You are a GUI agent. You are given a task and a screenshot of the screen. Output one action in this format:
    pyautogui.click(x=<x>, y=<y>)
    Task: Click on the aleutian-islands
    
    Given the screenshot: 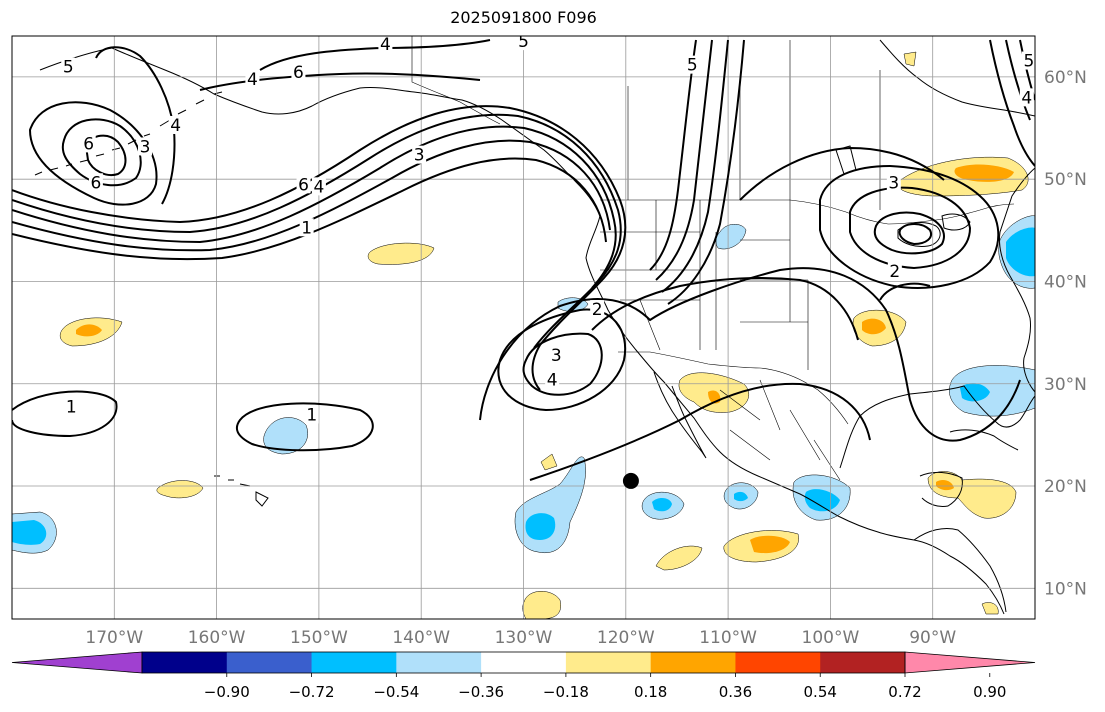 What is the action you would take?
    pyautogui.click(x=128, y=133)
    